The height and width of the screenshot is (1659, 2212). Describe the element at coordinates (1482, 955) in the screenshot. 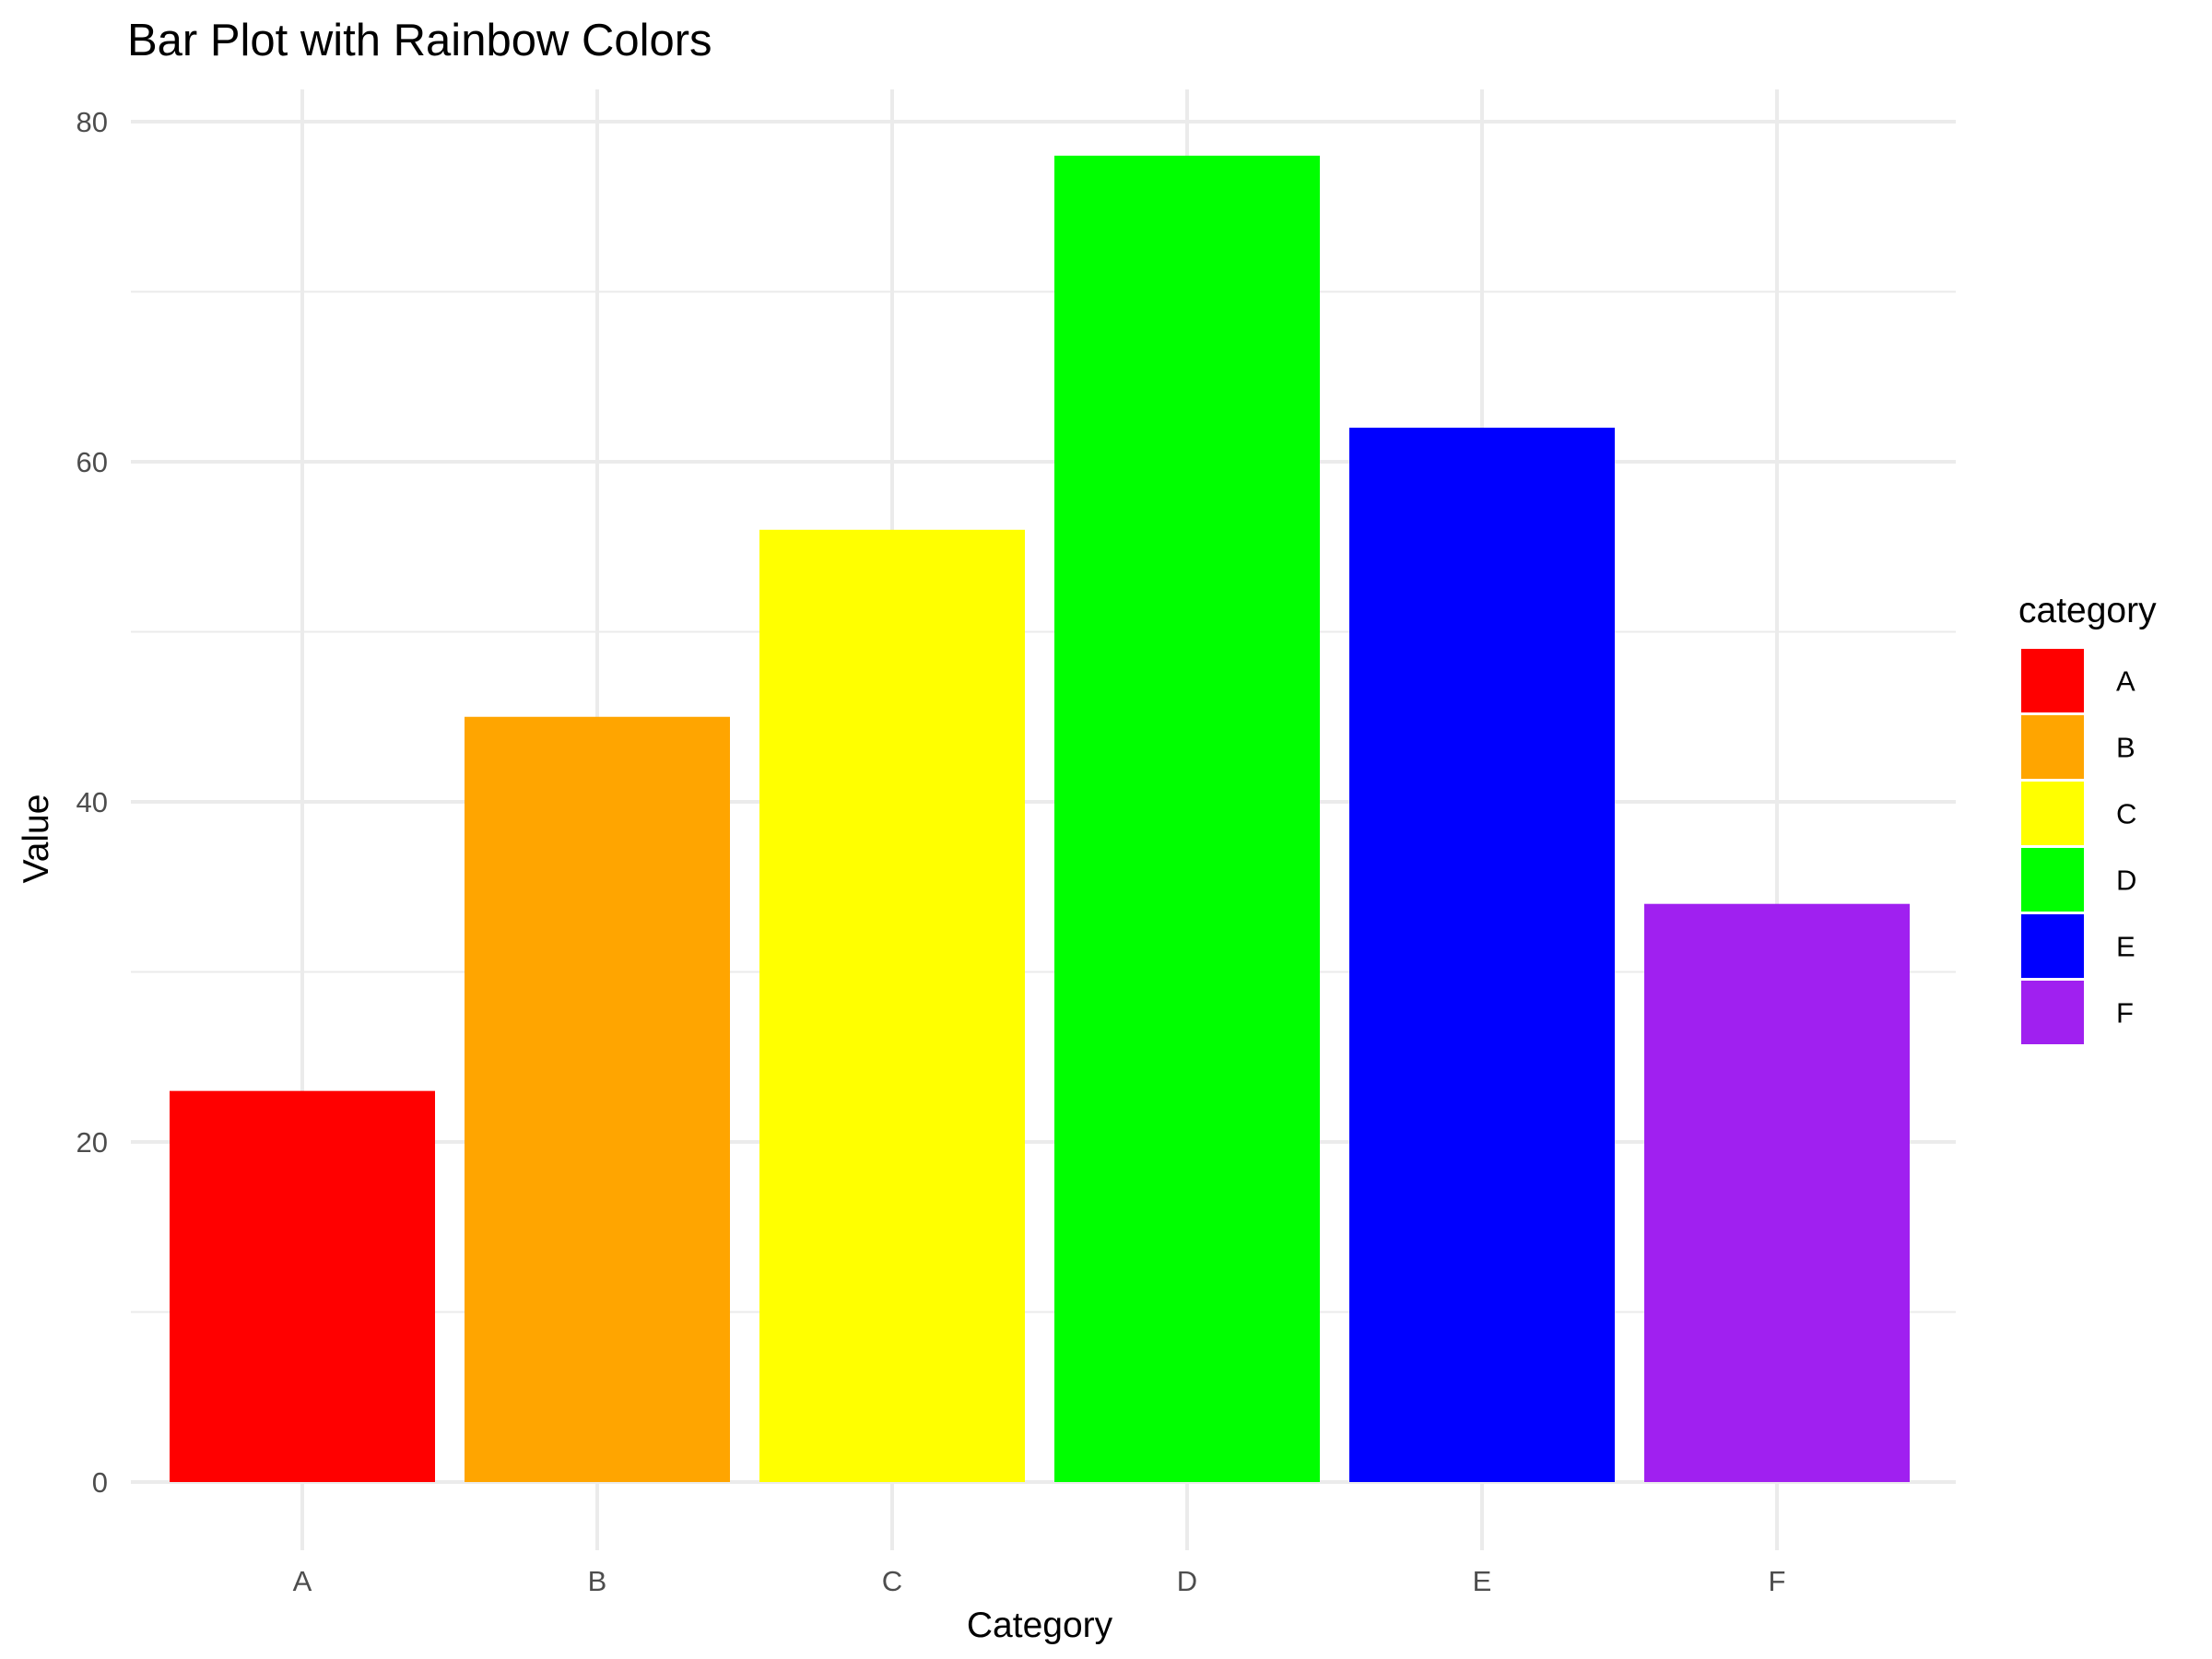

I see `bar-e` at that location.